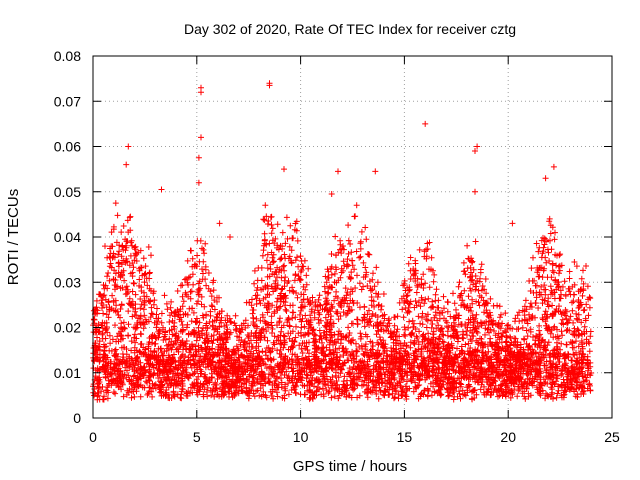 The width and height of the screenshot is (640, 480). What do you see at coordinates (67, 282) in the screenshot?
I see `y-tick-label: 0.03` at bounding box center [67, 282].